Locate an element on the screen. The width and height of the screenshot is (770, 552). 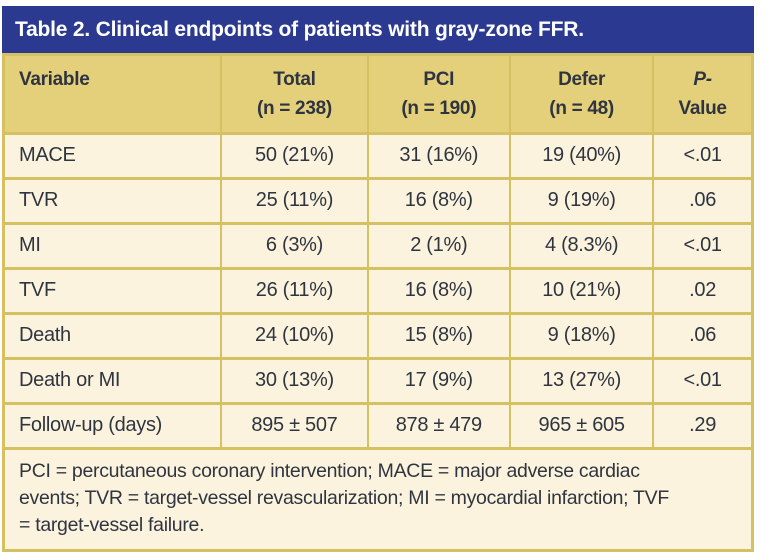
column-header-pci: PCI (n = 190) is located at coordinates (438, 95).